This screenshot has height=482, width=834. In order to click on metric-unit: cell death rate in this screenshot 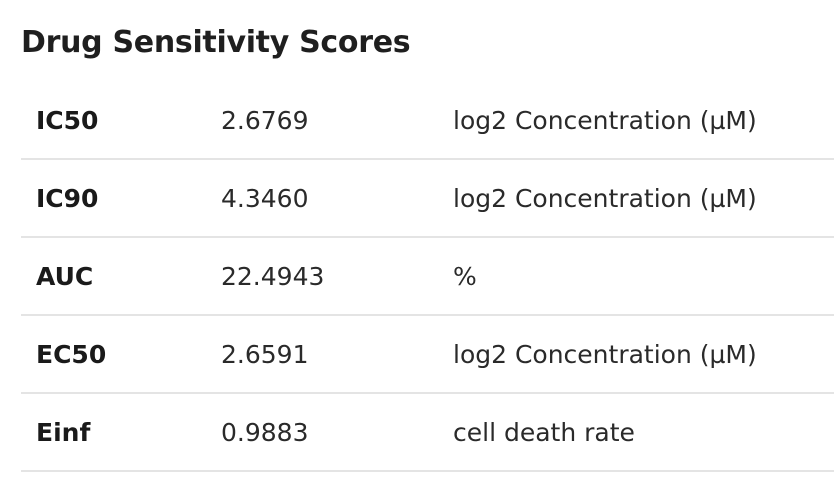, I will do `click(643, 432)`.